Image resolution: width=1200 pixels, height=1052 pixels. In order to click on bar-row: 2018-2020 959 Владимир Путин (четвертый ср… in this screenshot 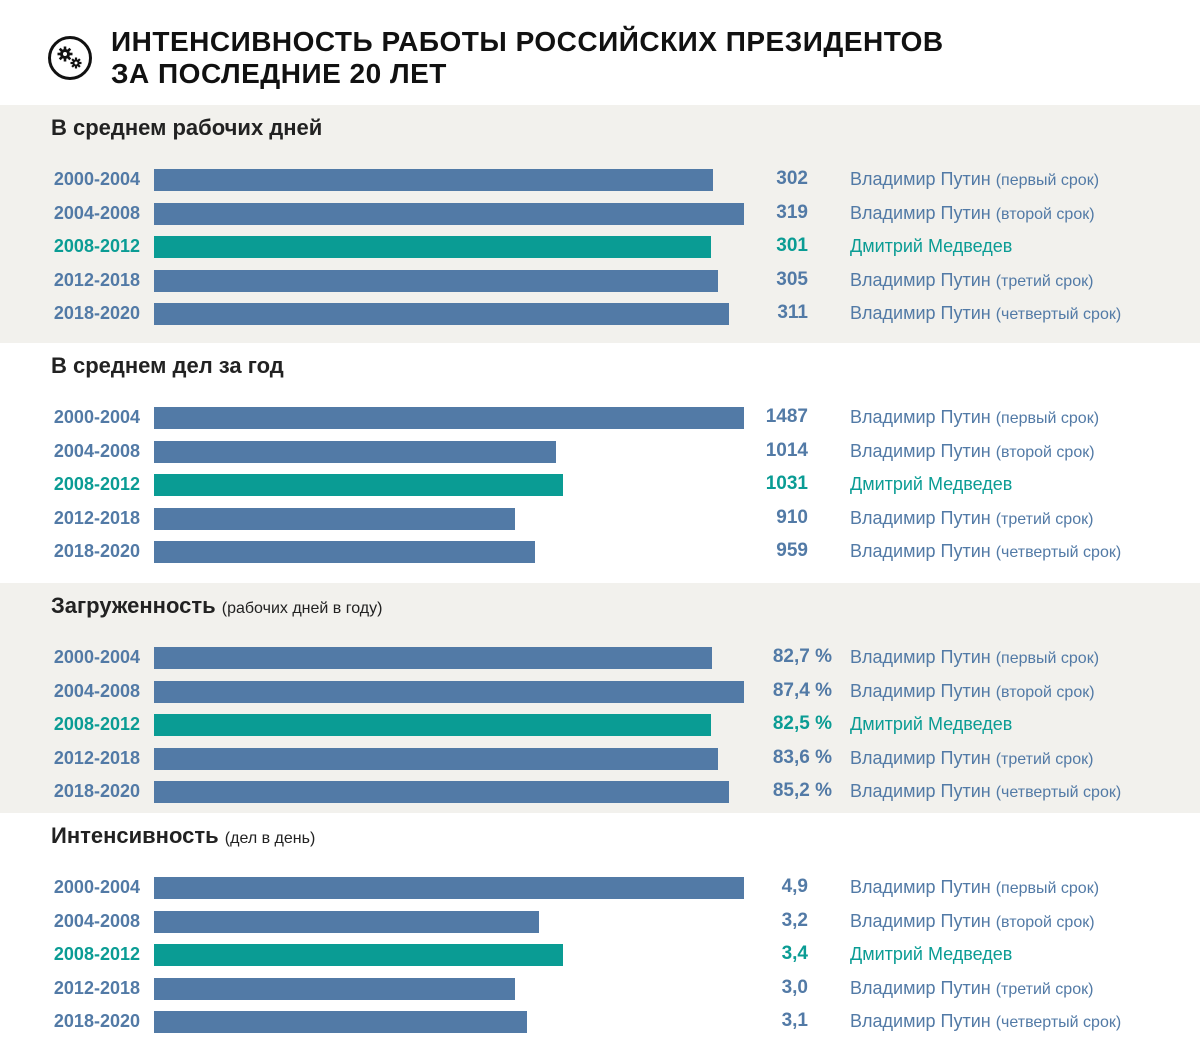, I will do `click(600, 552)`.